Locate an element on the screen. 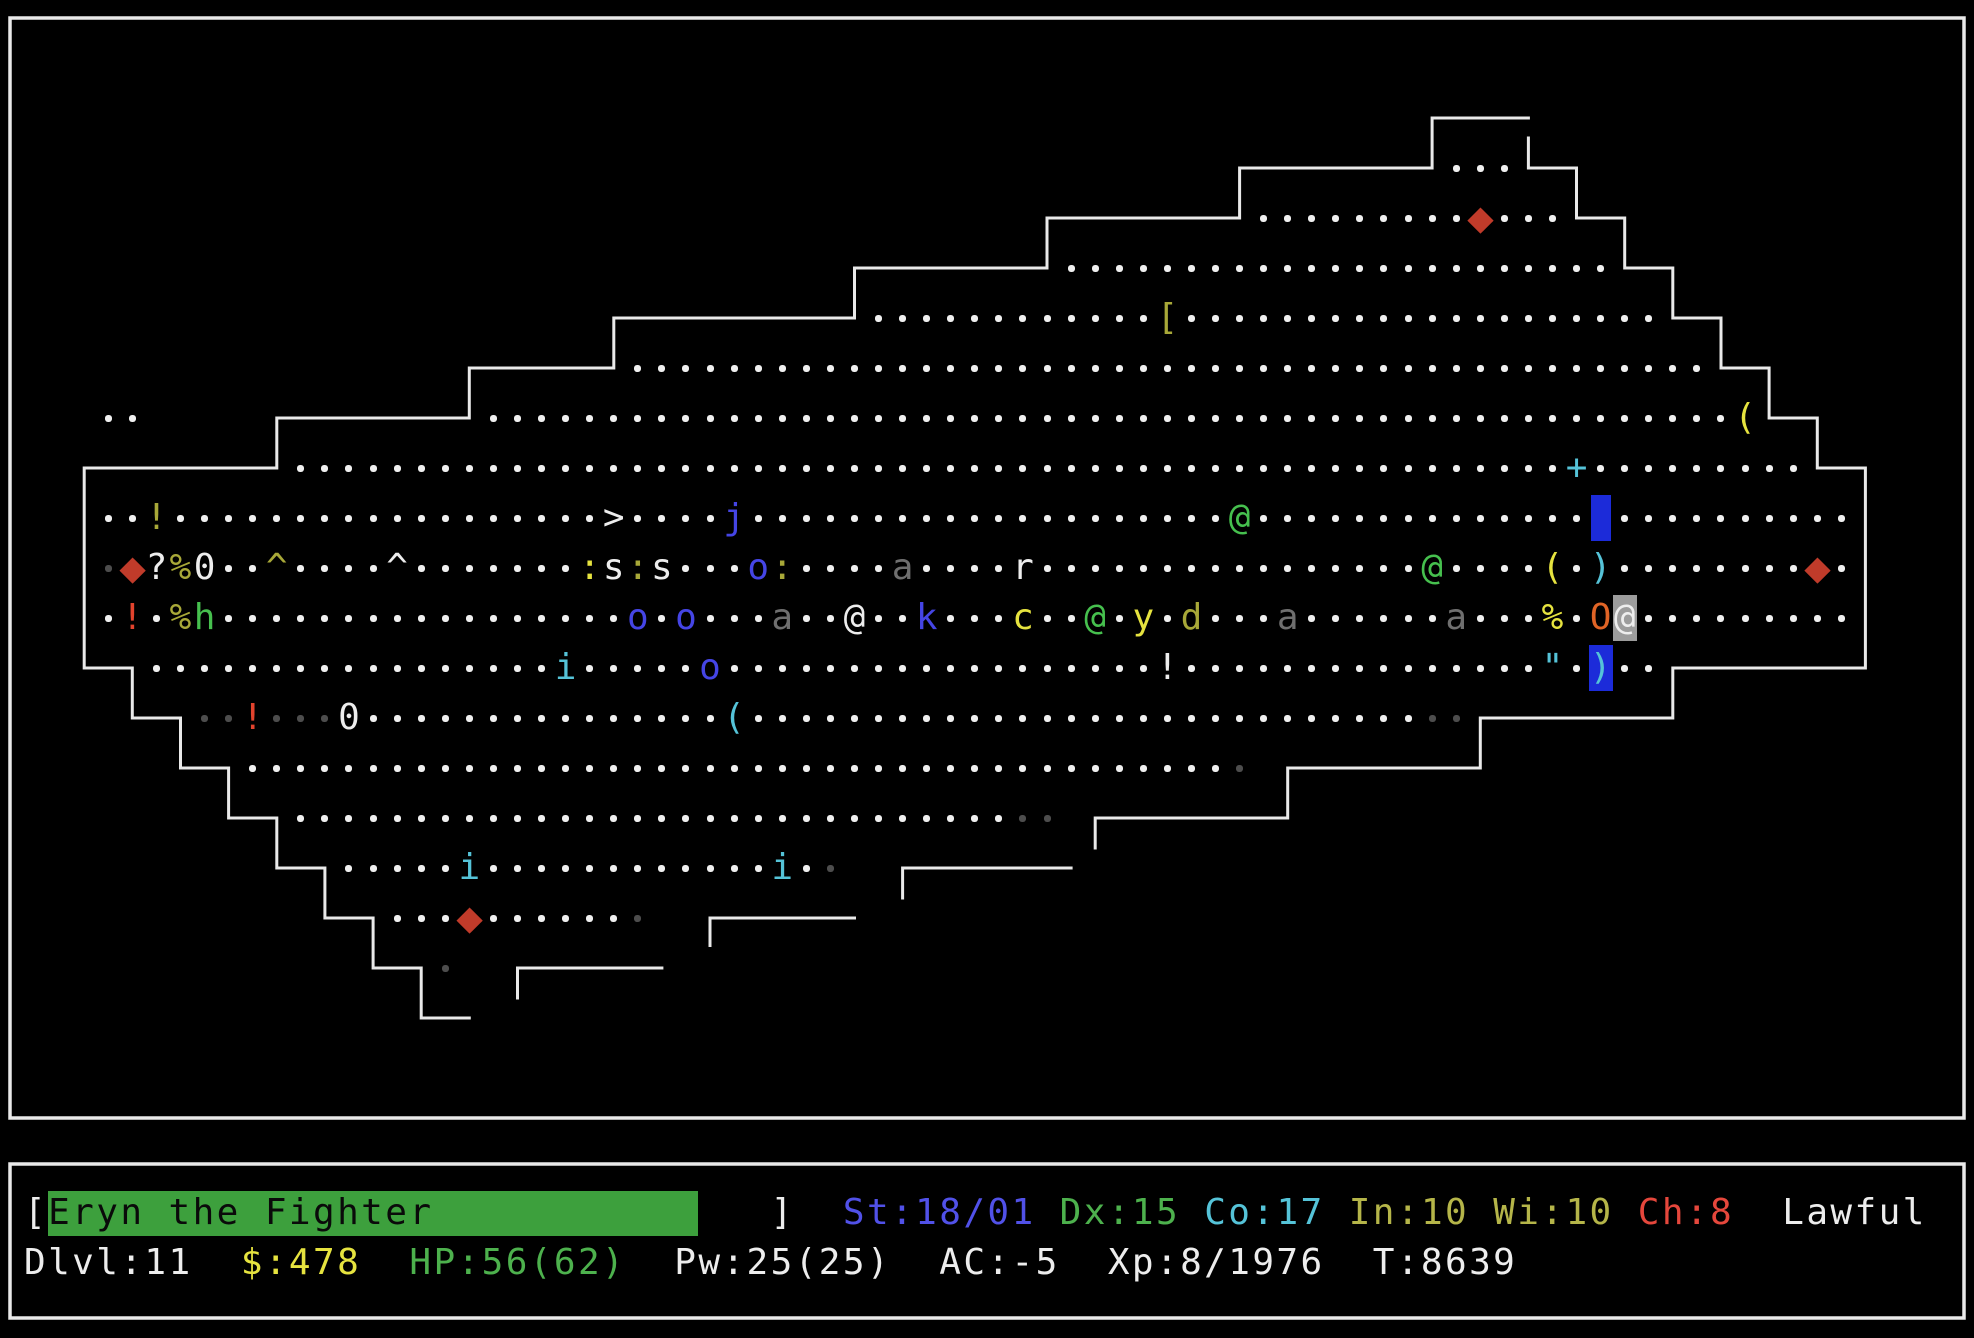 The image size is (1974, 1338). map-glyph: O is located at coordinates (1600, 617).